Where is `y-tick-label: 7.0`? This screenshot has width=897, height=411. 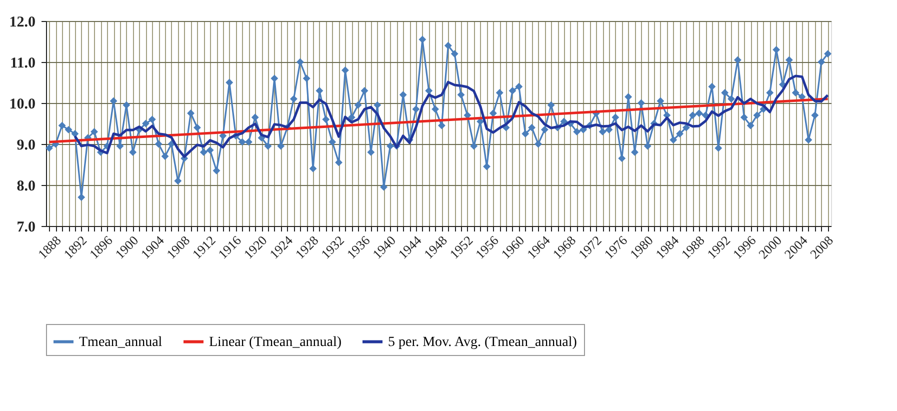
y-tick-label: 7.0 is located at coordinates (26, 228).